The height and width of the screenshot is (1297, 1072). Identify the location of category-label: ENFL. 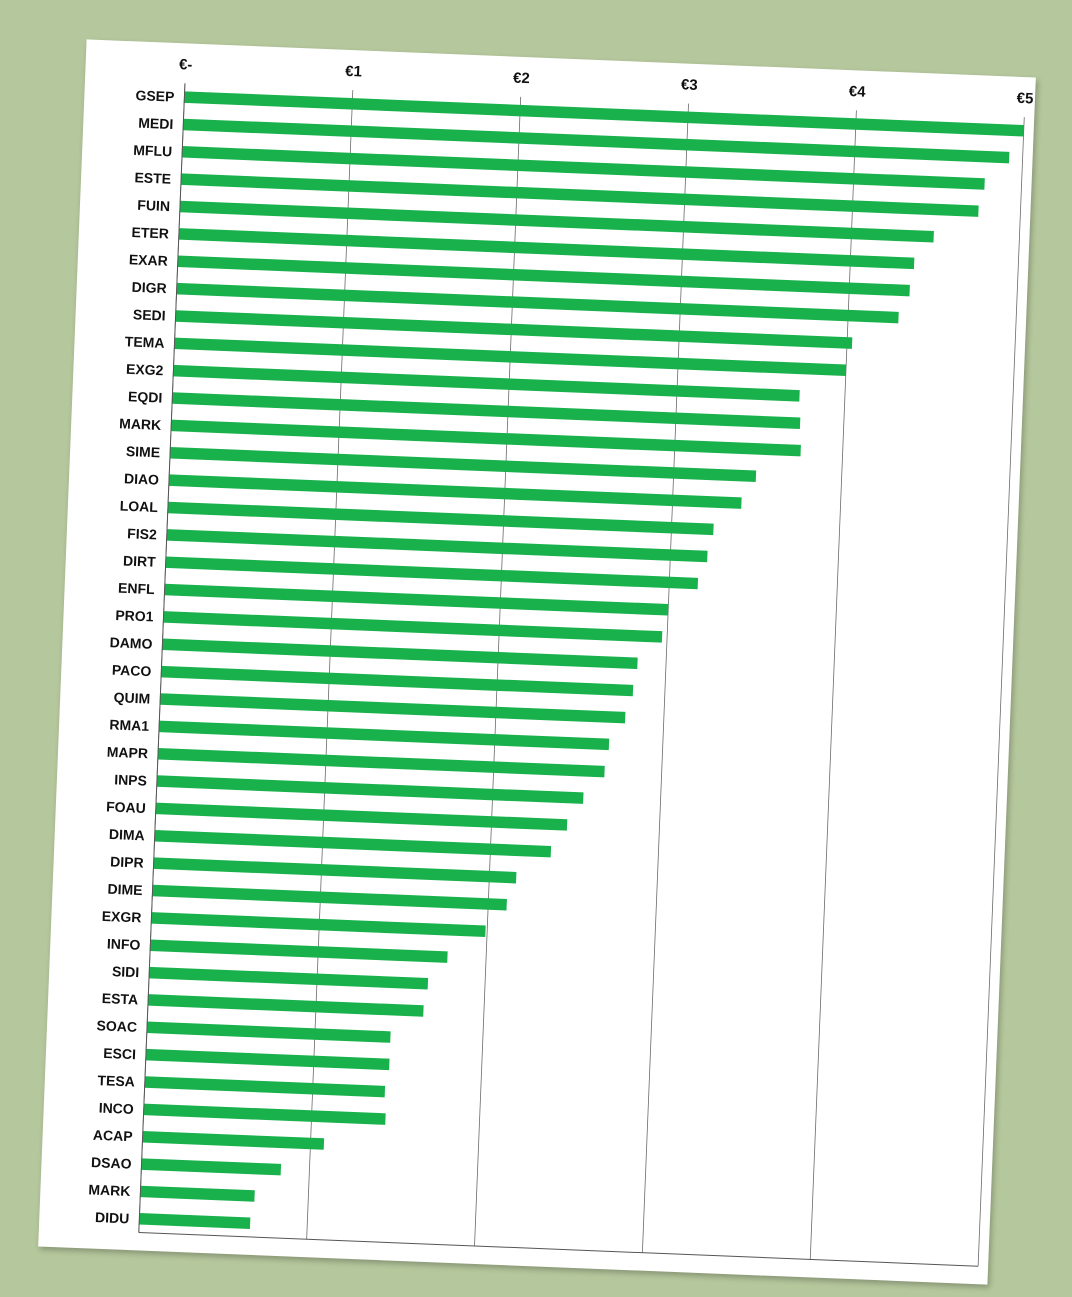
(137, 588).